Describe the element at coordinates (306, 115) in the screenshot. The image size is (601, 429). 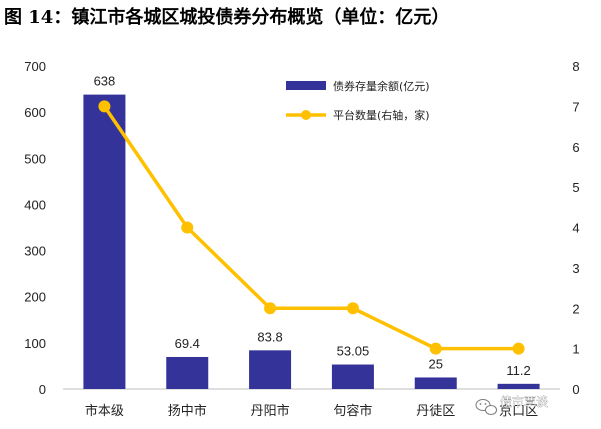
I see `legend-swatch-marker` at that location.